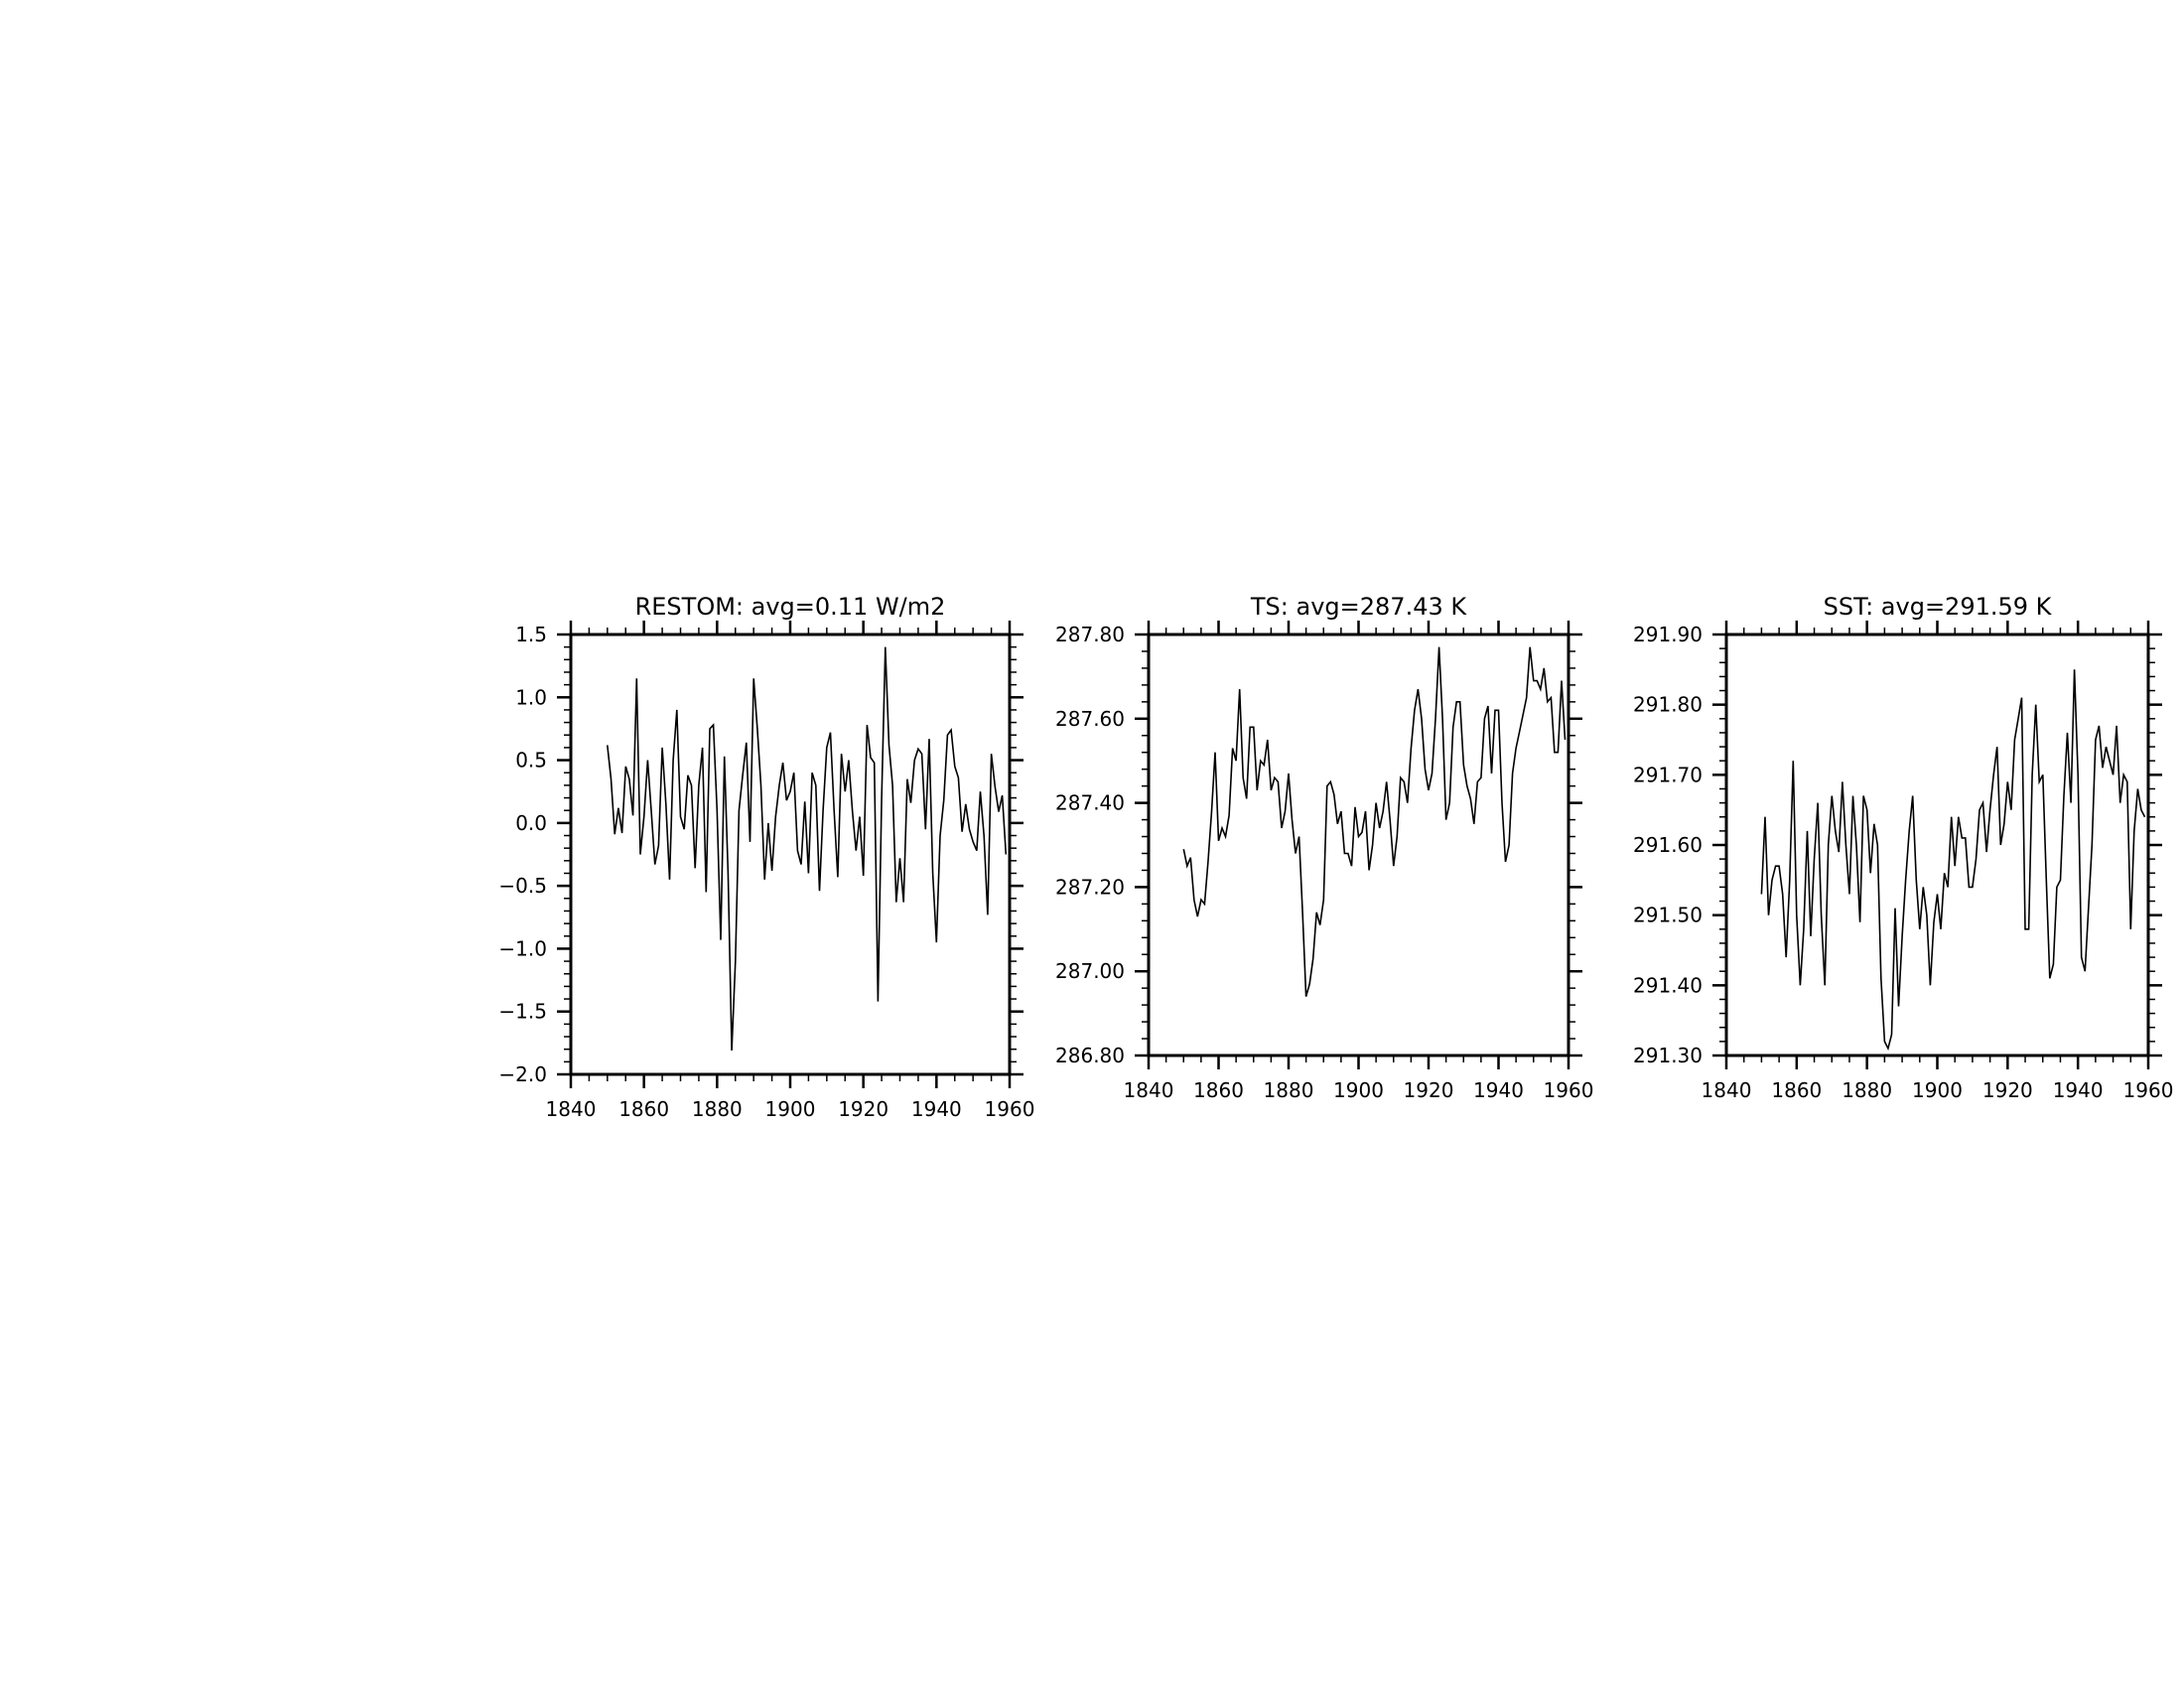  I want to click on sst-y-tick-label: 291.80, so click(1668, 705).